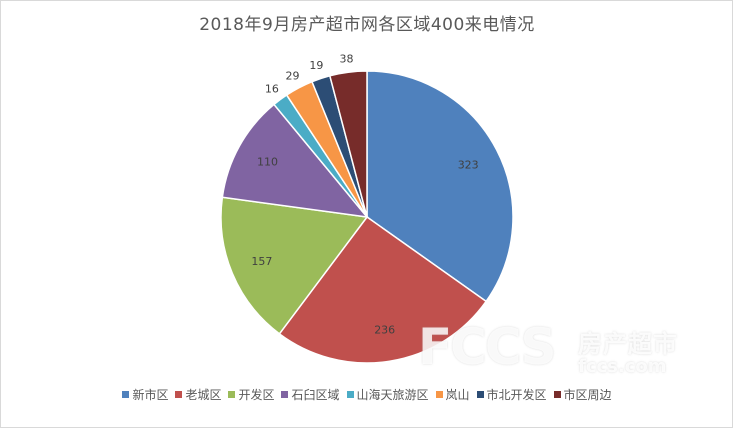 This screenshot has width=734, height=429. I want to click on data-label: 19, so click(316, 65).